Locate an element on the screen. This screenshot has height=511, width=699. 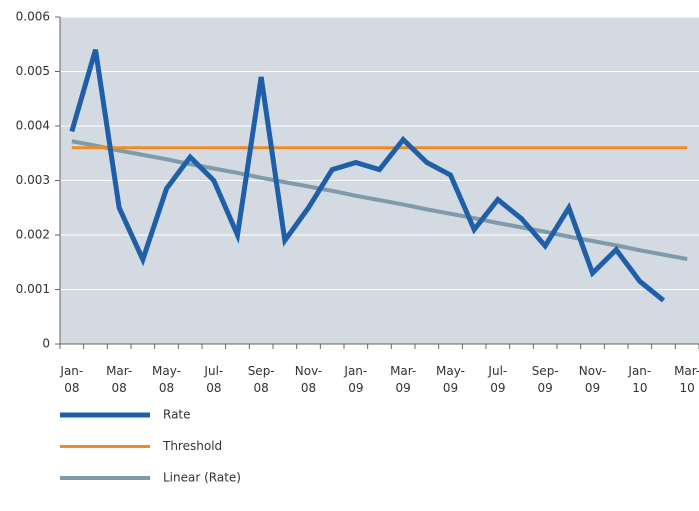
x-tick-label: Mar-10 is located at coordinates (686, 379).